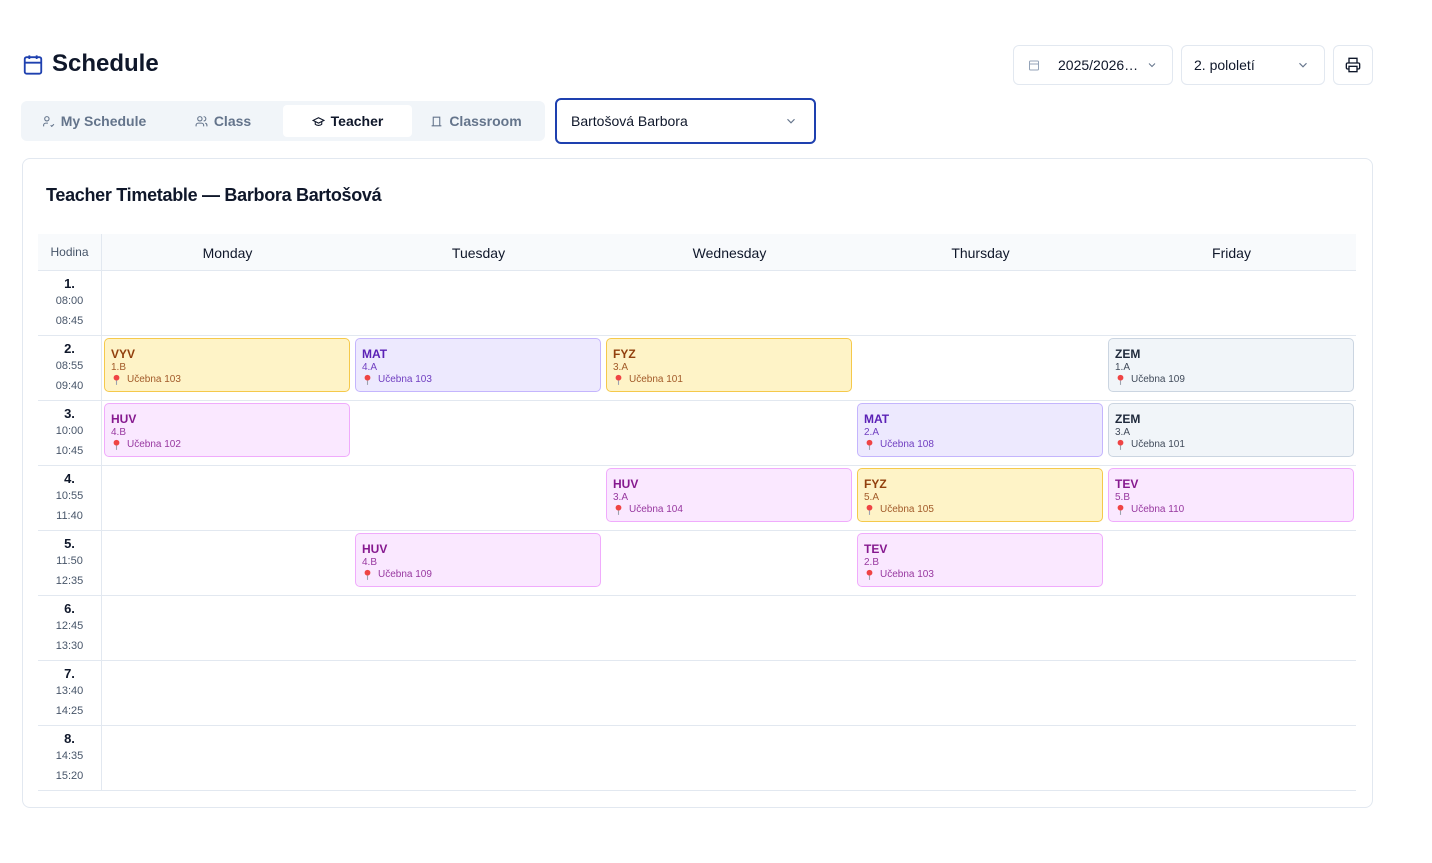  What do you see at coordinates (478, 560) in the screenshot?
I see `lesson-card: HUV 4.B Učebna 109` at bounding box center [478, 560].